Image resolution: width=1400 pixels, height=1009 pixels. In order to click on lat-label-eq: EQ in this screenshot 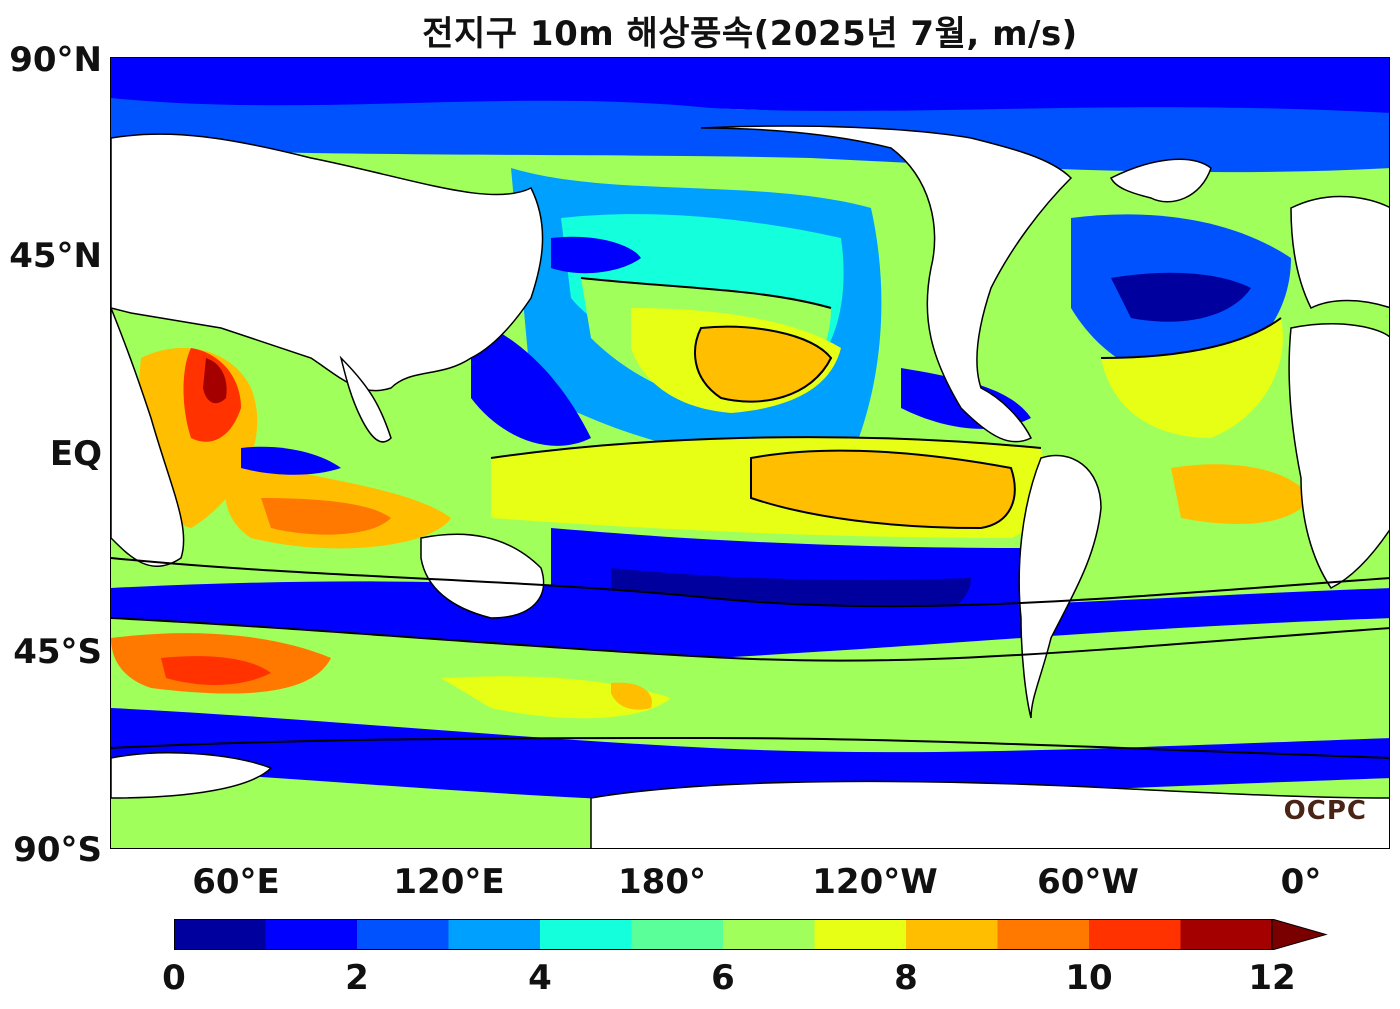, I will do `click(75, 454)`.